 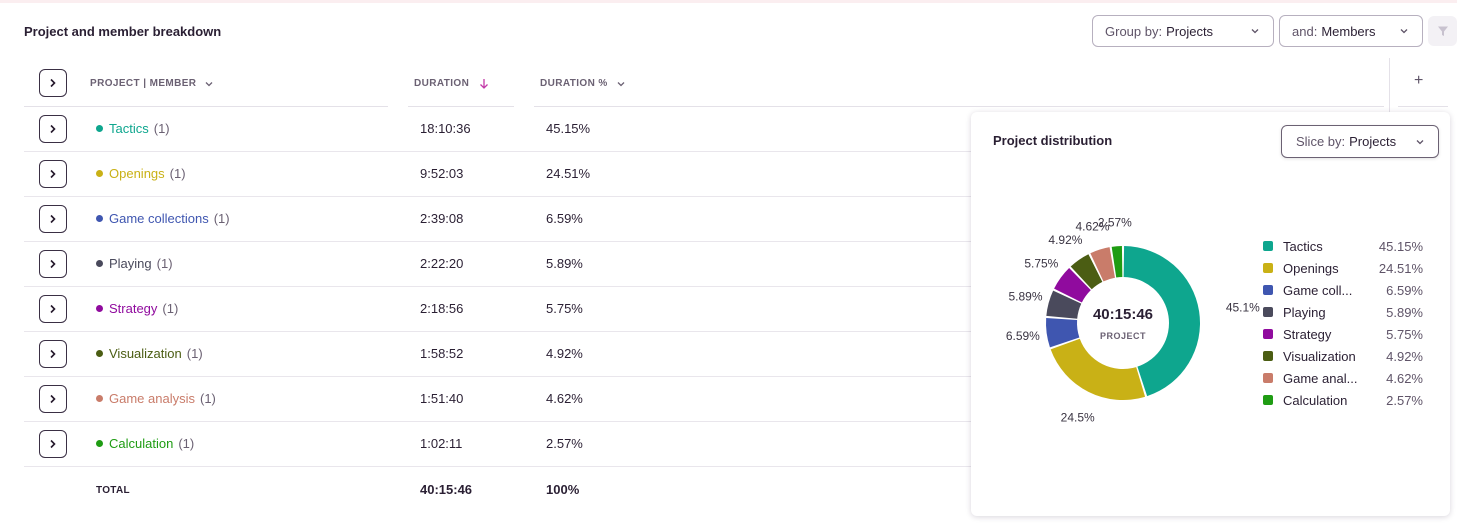 I want to click on slice-label: 6.59%, so click(x=1023, y=336).